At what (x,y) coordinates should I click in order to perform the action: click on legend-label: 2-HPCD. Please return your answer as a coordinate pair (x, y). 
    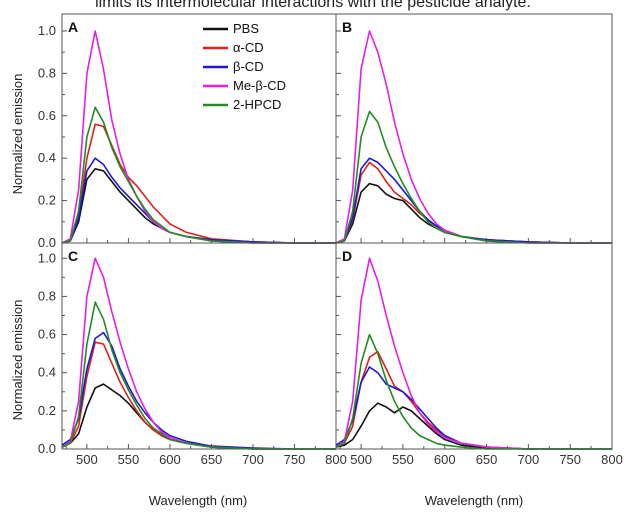
    Looking at the image, I should click on (257, 104).